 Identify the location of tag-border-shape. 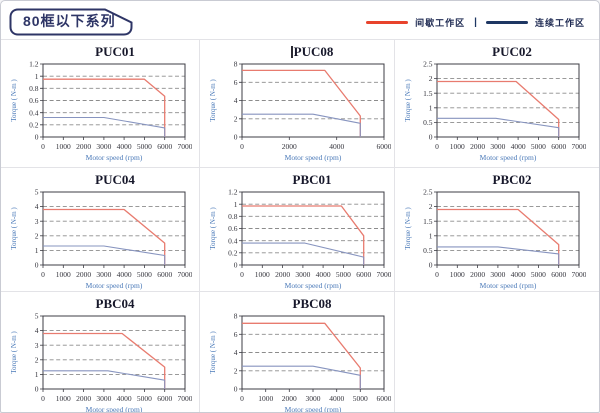
(71, 22).